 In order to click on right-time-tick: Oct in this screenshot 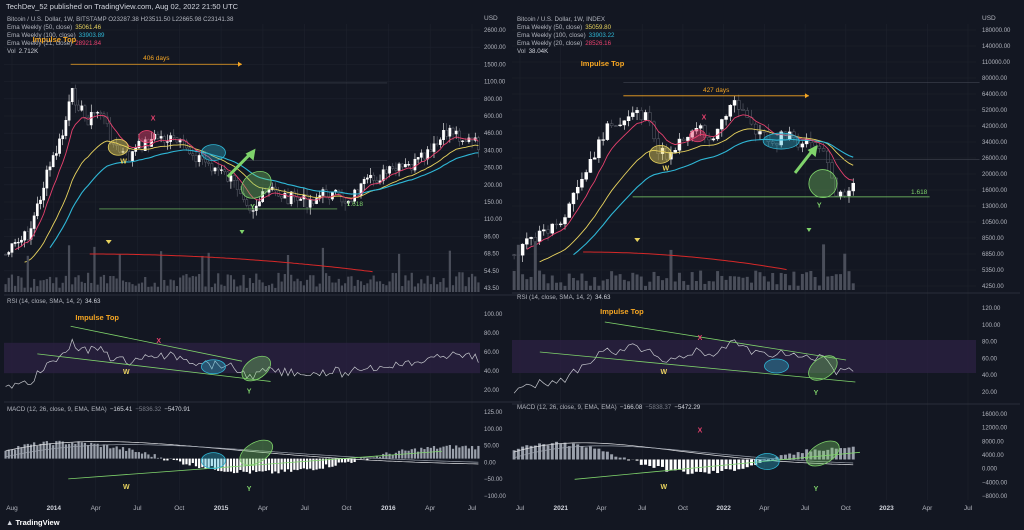, I will do `click(683, 508)`.